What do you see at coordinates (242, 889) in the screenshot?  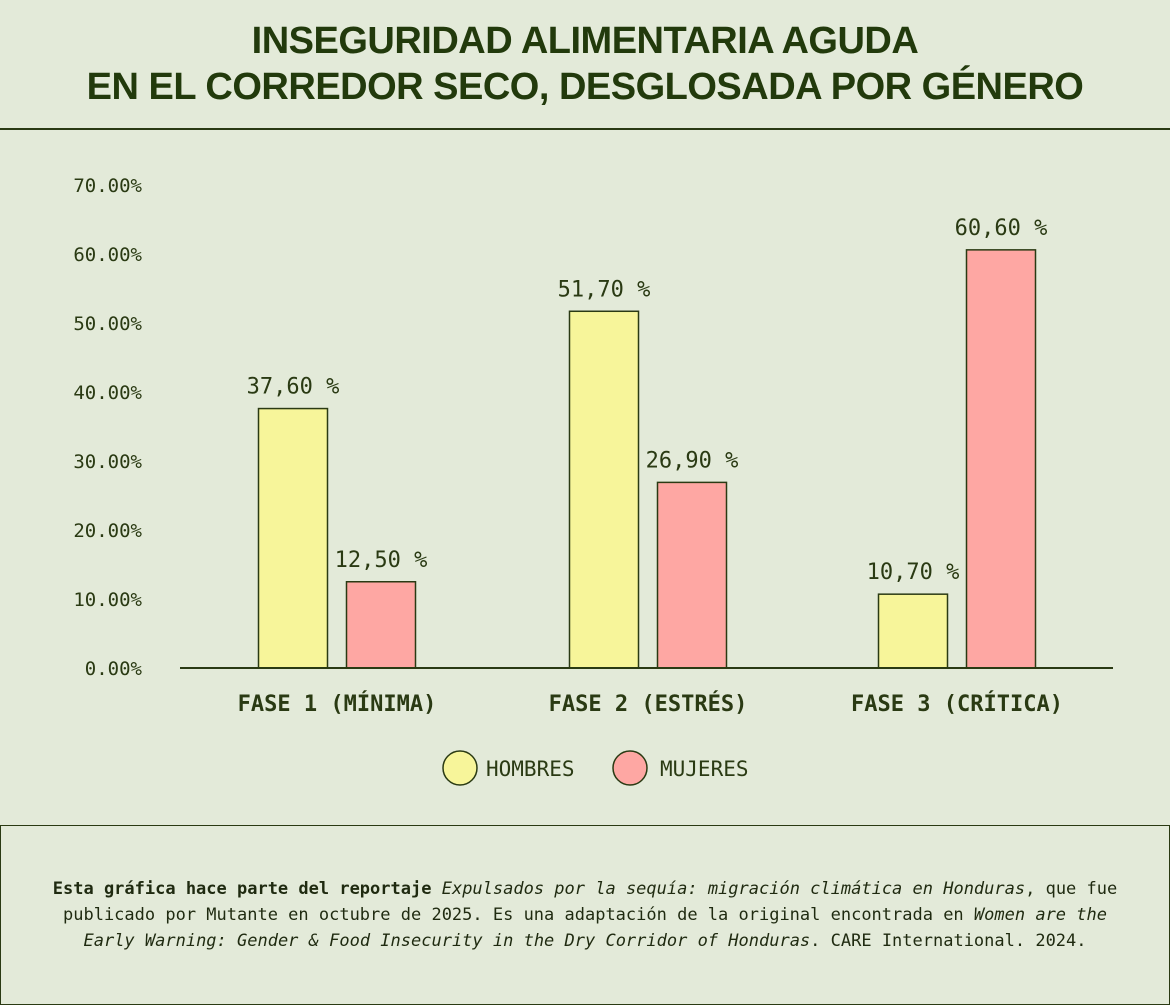 I see `source-bold: Esta gráfica hace parte del reportaje` at bounding box center [242, 889].